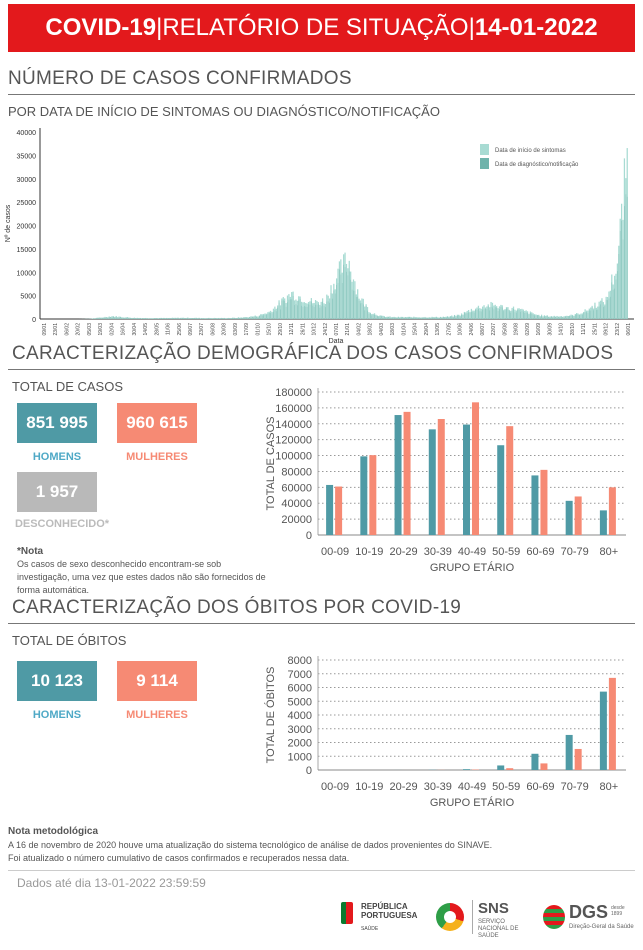 The height and width of the screenshot is (950, 643). Describe the element at coordinates (603, 522) in the screenshot. I see `bar-homens` at that location.